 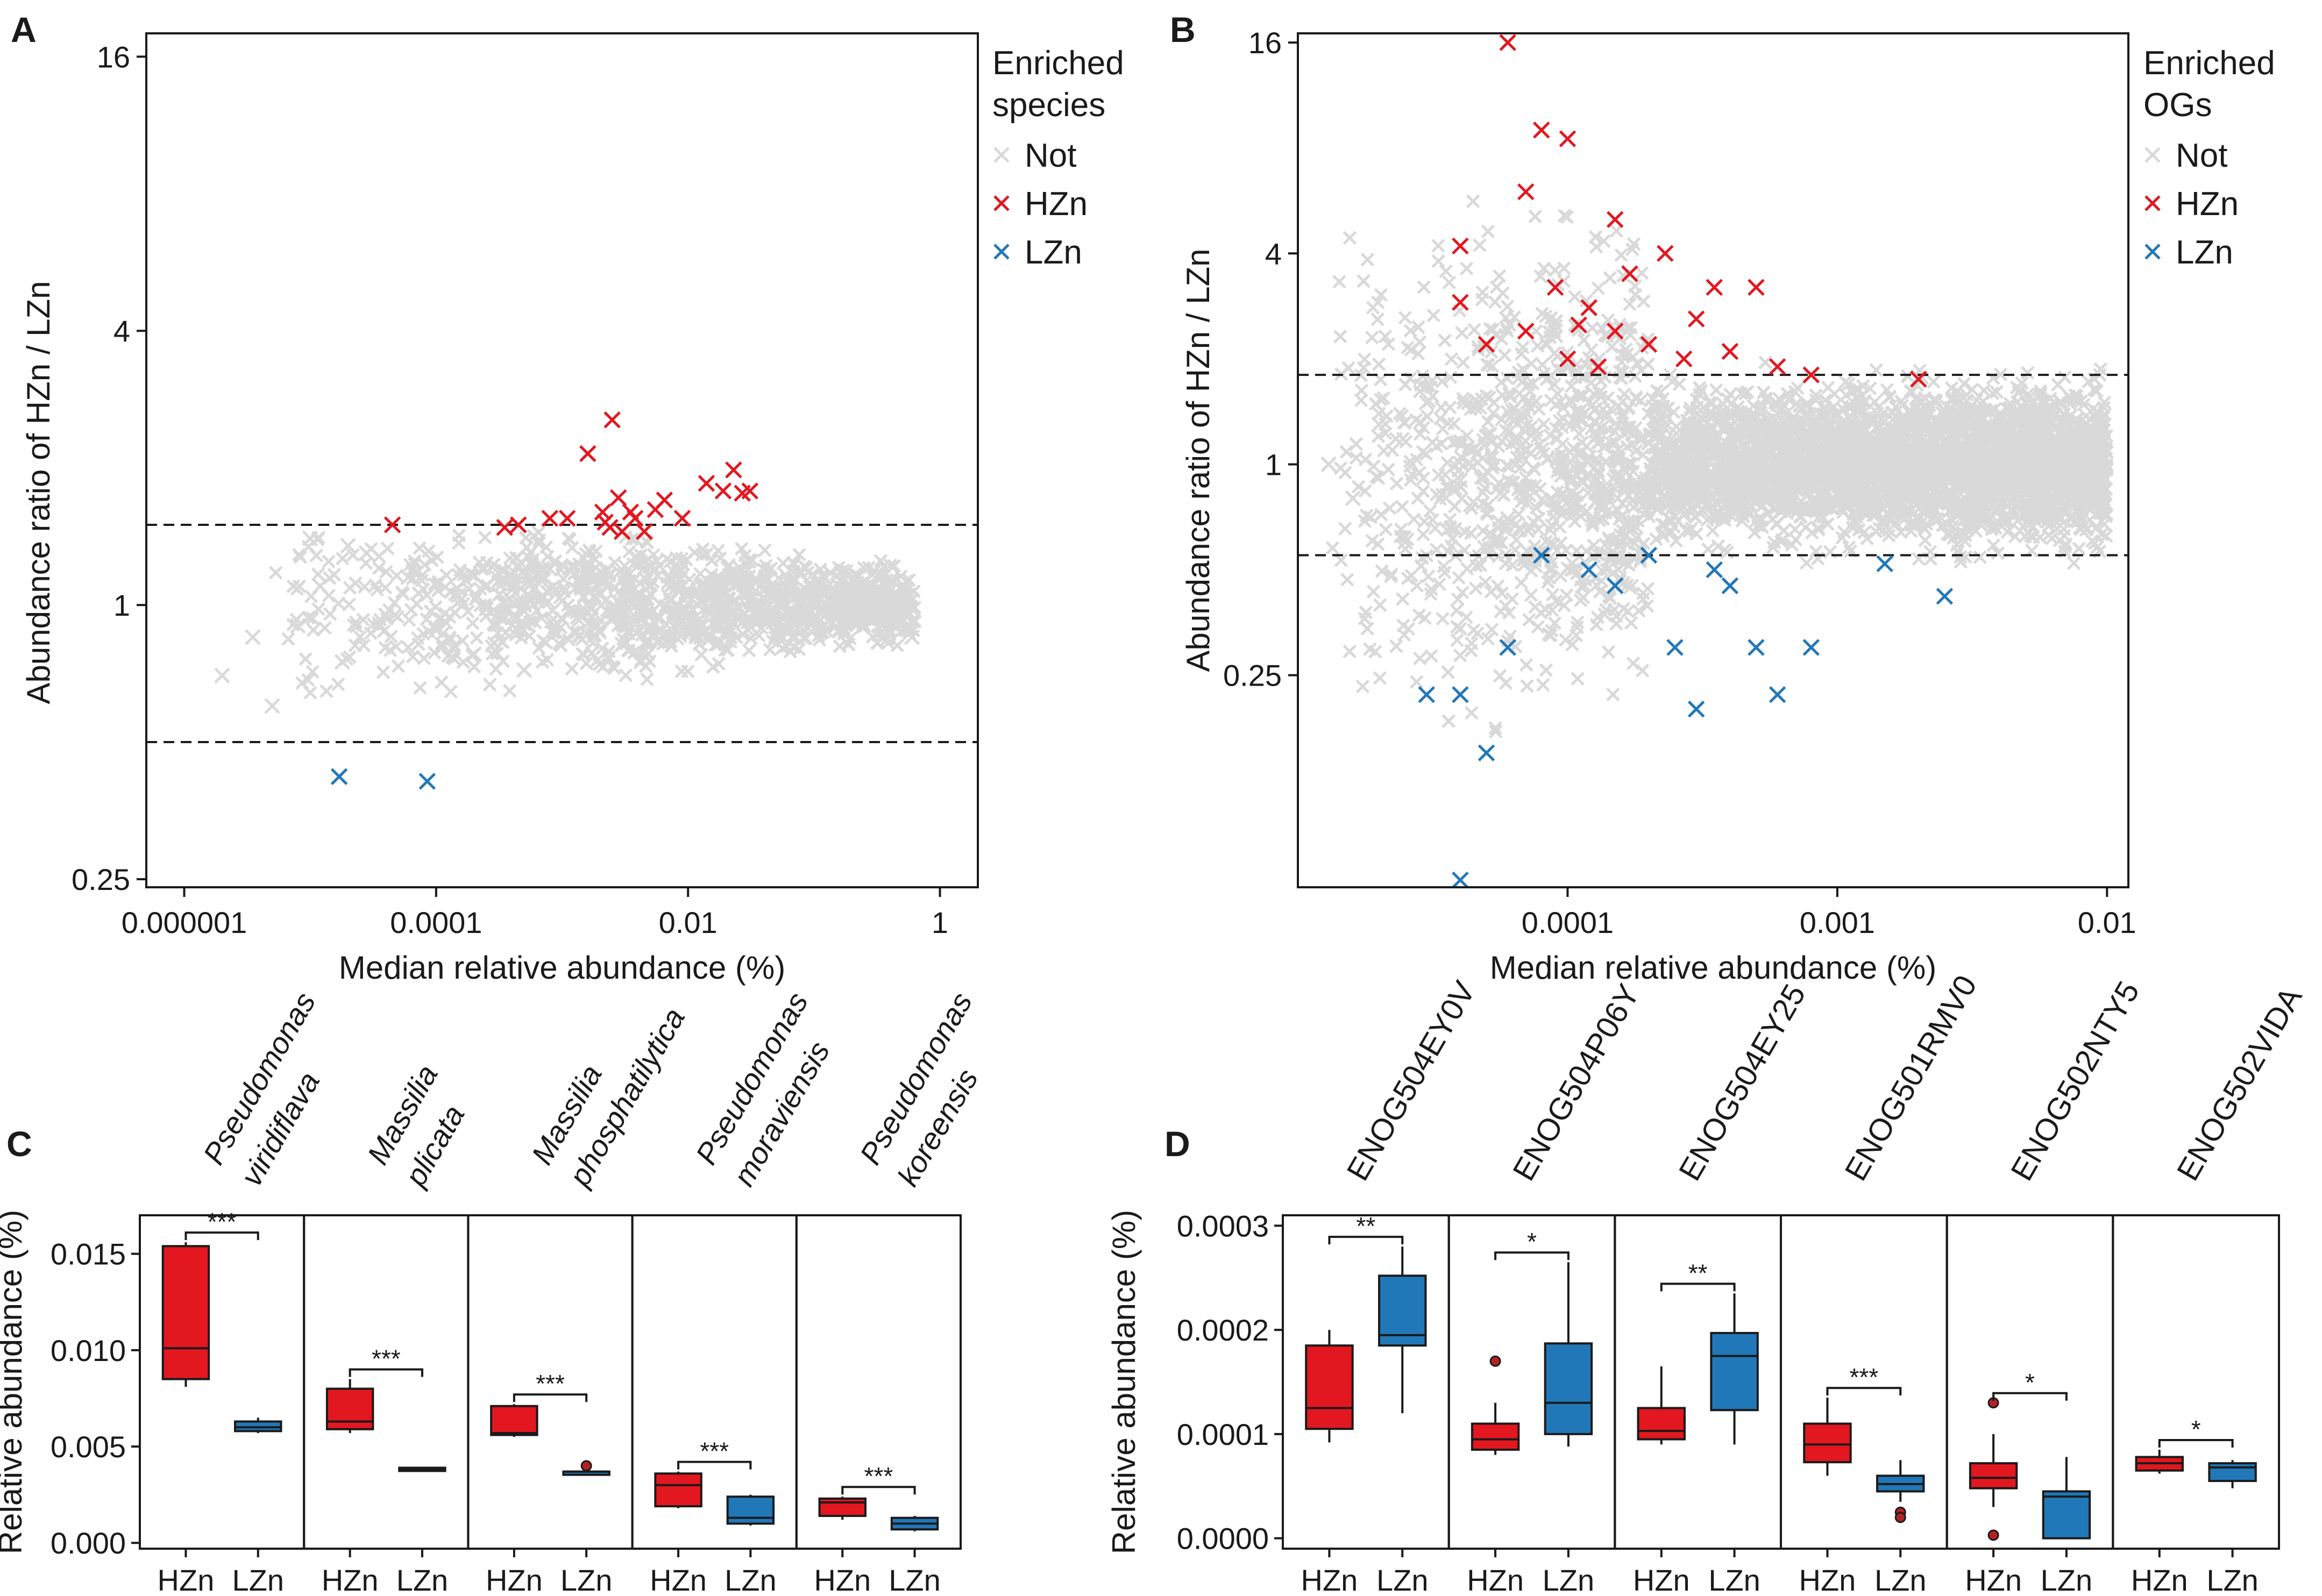 I want to click on panel-label: A, so click(x=24, y=29).